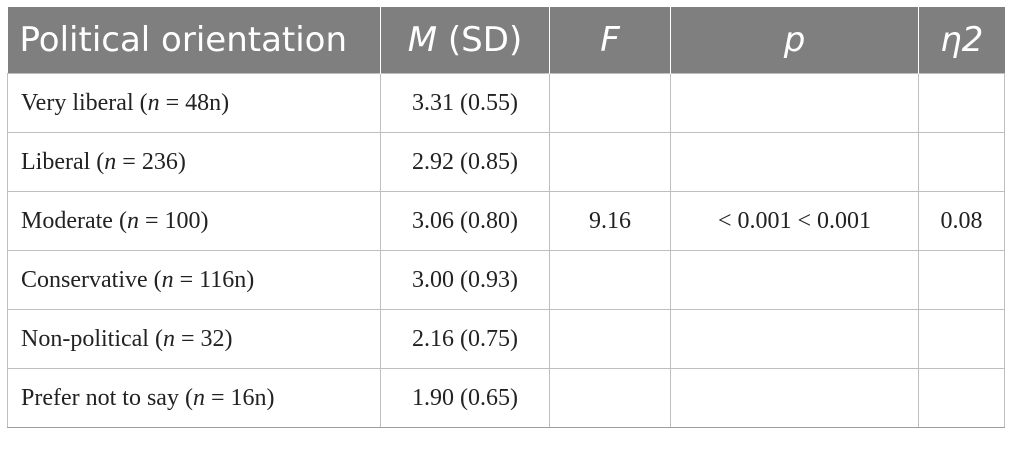 Image resolution: width=1011 pixels, height=464 pixels. What do you see at coordinates (194, 162) in the screenshot?
I see `row-label: Liberal (n = 236)` at bounding box center [194, 162].